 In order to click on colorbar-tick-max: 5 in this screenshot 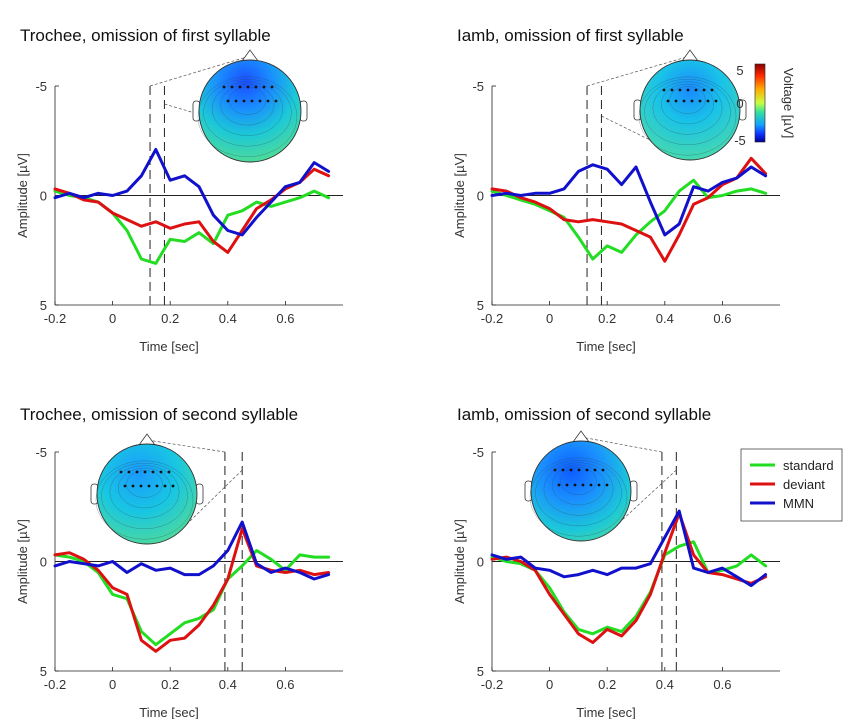, I will do `click(739, 70)`.